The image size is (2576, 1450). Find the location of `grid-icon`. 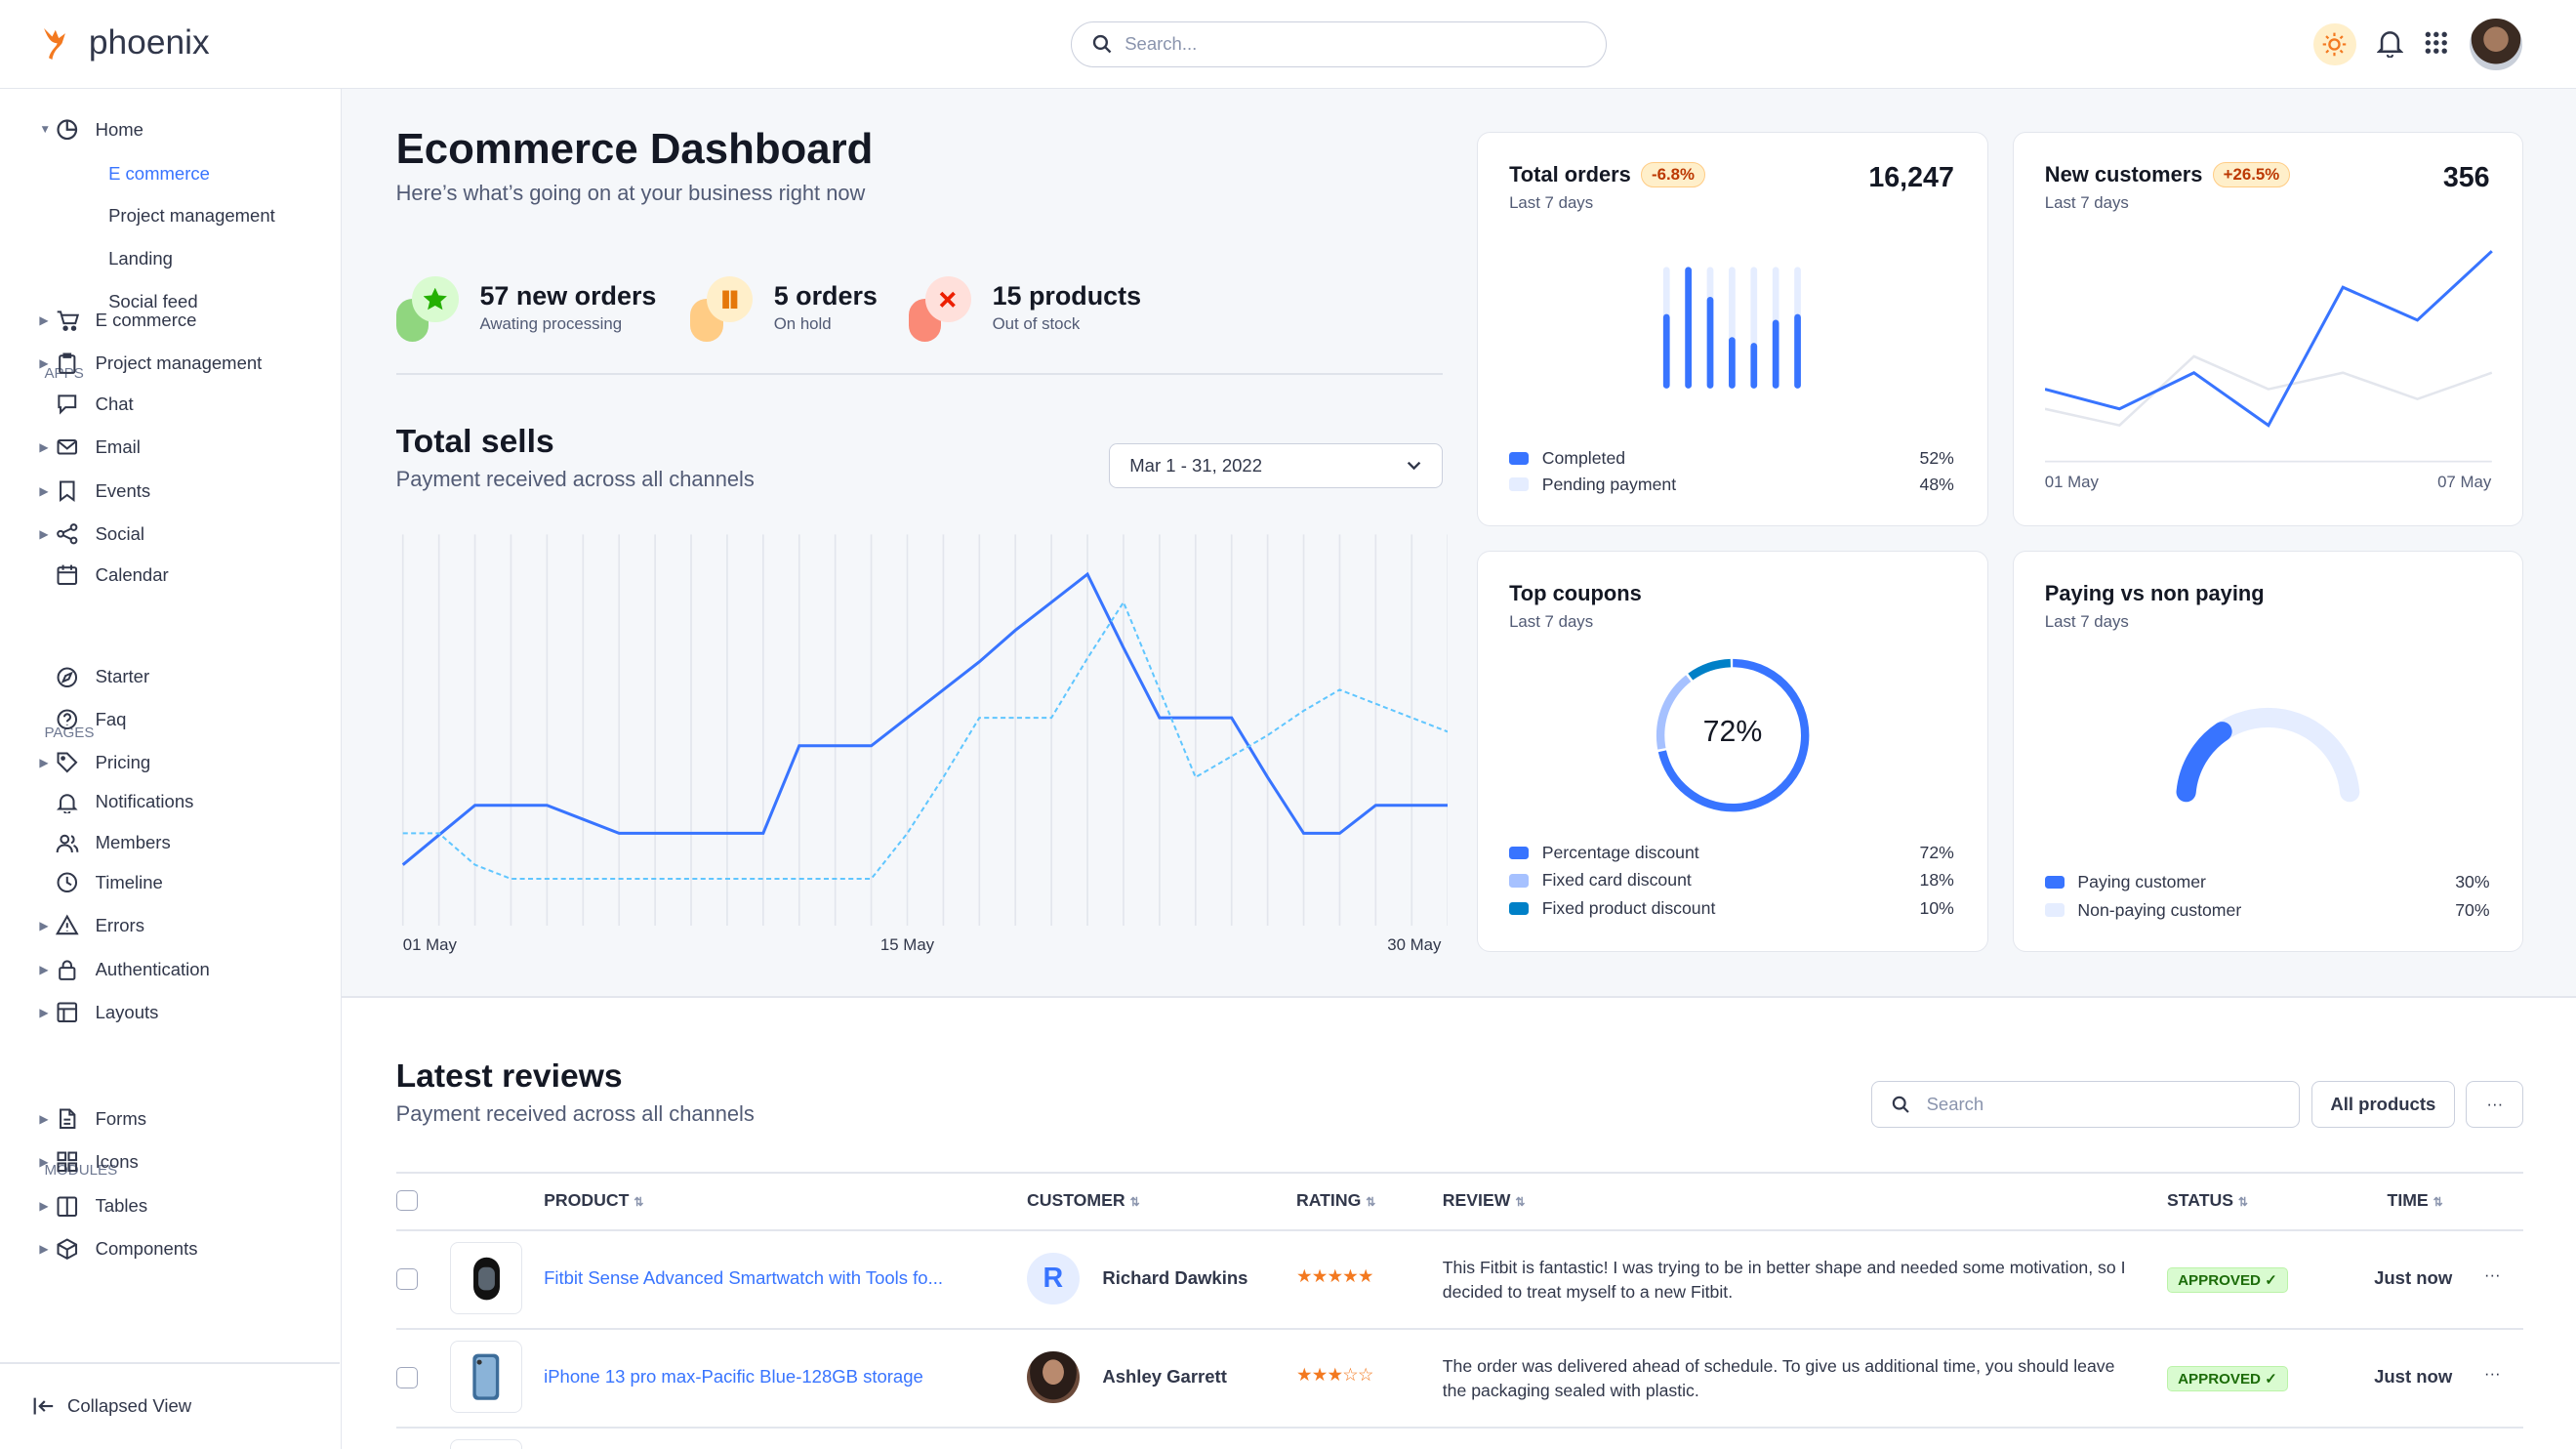

grid-icon is located at coordinates (67, 1162).